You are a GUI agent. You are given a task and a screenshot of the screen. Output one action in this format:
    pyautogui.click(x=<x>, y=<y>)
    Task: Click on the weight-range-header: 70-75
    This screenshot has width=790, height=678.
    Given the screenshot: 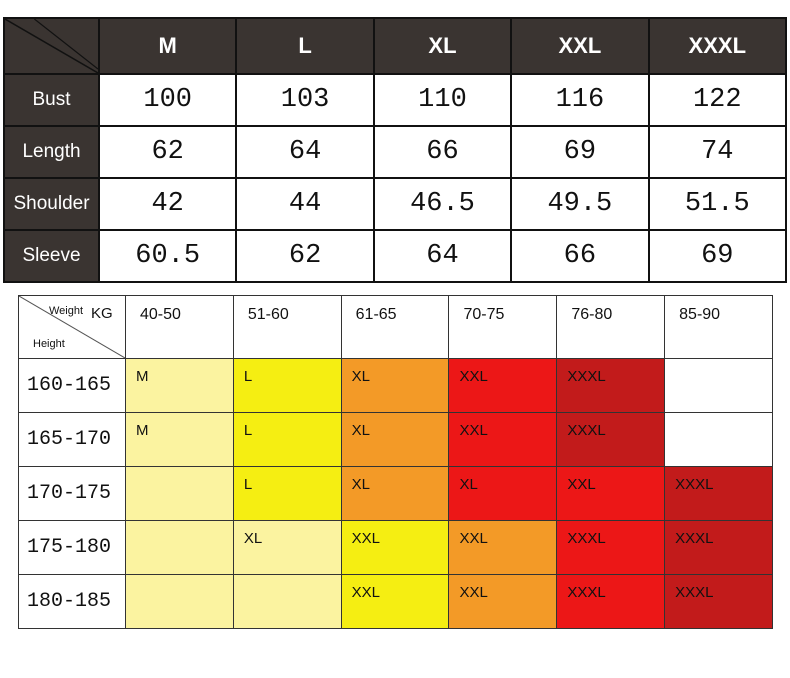 What is the action you would take?
    pyautogui.click(x=503, y=327)
    